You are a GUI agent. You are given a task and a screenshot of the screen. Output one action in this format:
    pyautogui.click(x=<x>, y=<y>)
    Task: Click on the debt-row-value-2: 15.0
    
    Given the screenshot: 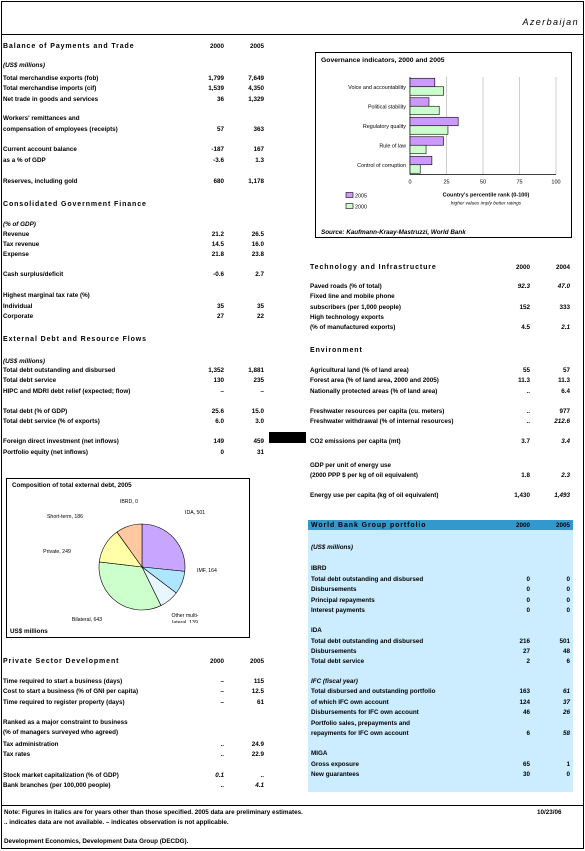 What is the action you would take?
    pyautogui.click(x=257, y=411)
    